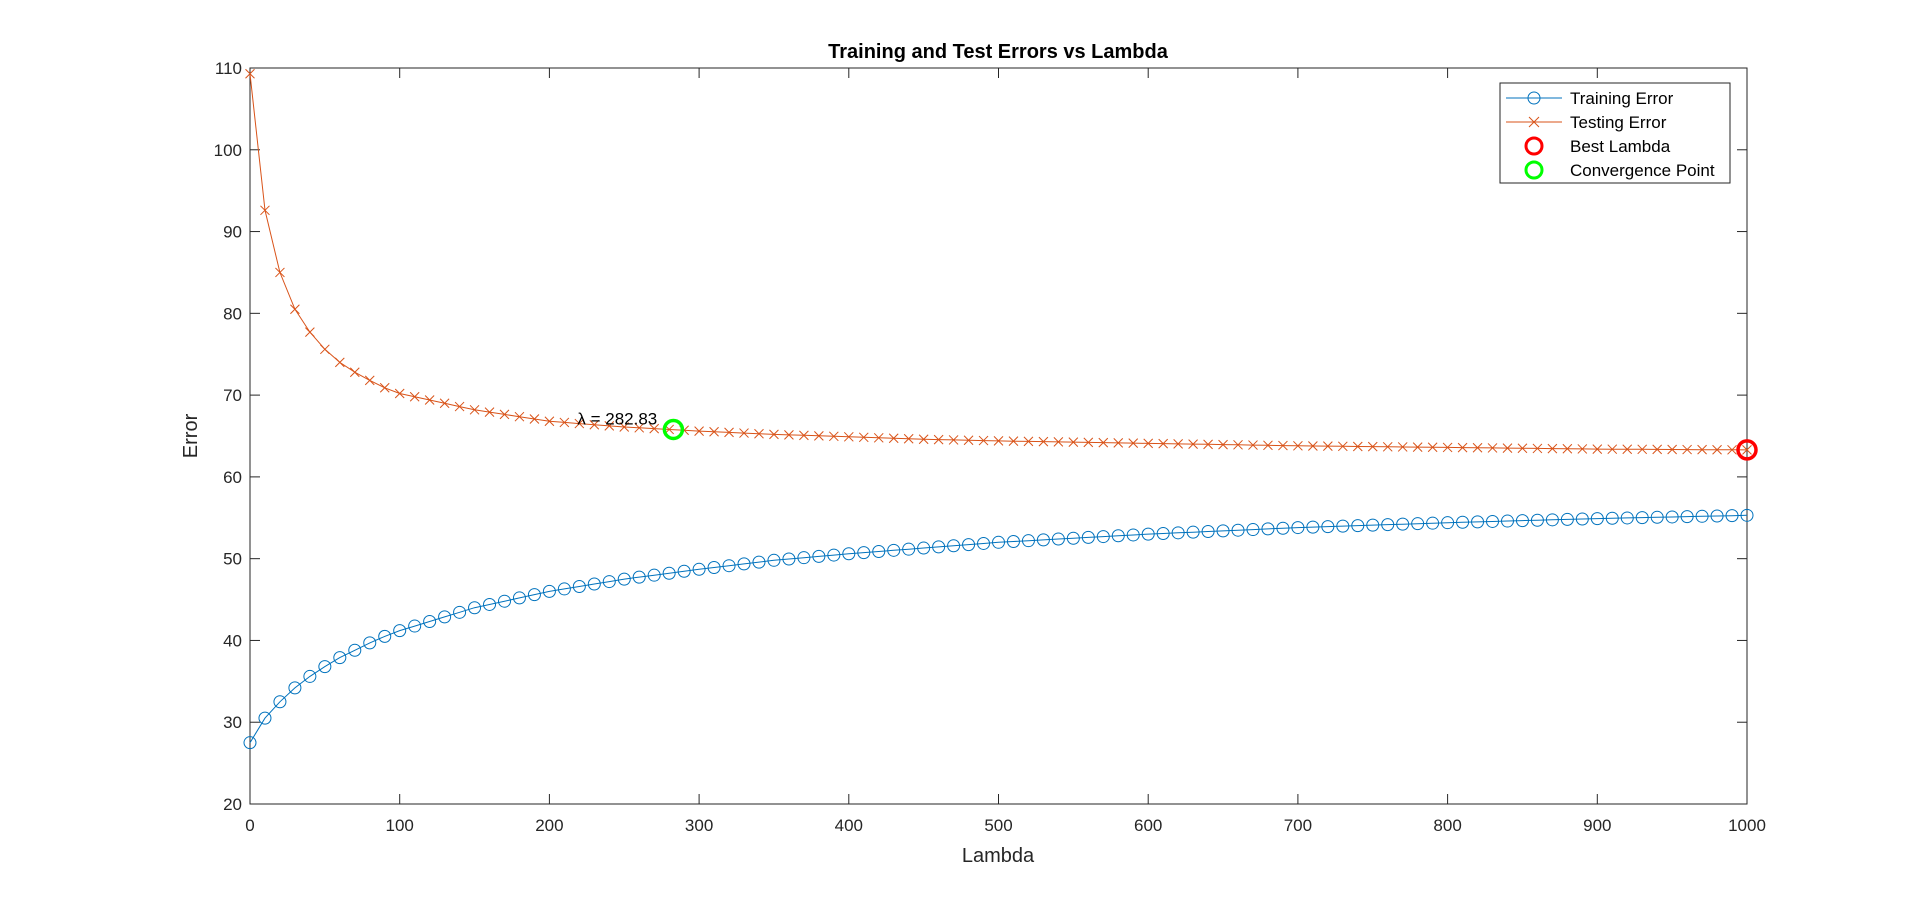 Image resolution: width=1920 pixels, height=899 pixels. Describe the element at coordinates (1534, 98) in the screenshot. I see `legend-marker-training` at that location.